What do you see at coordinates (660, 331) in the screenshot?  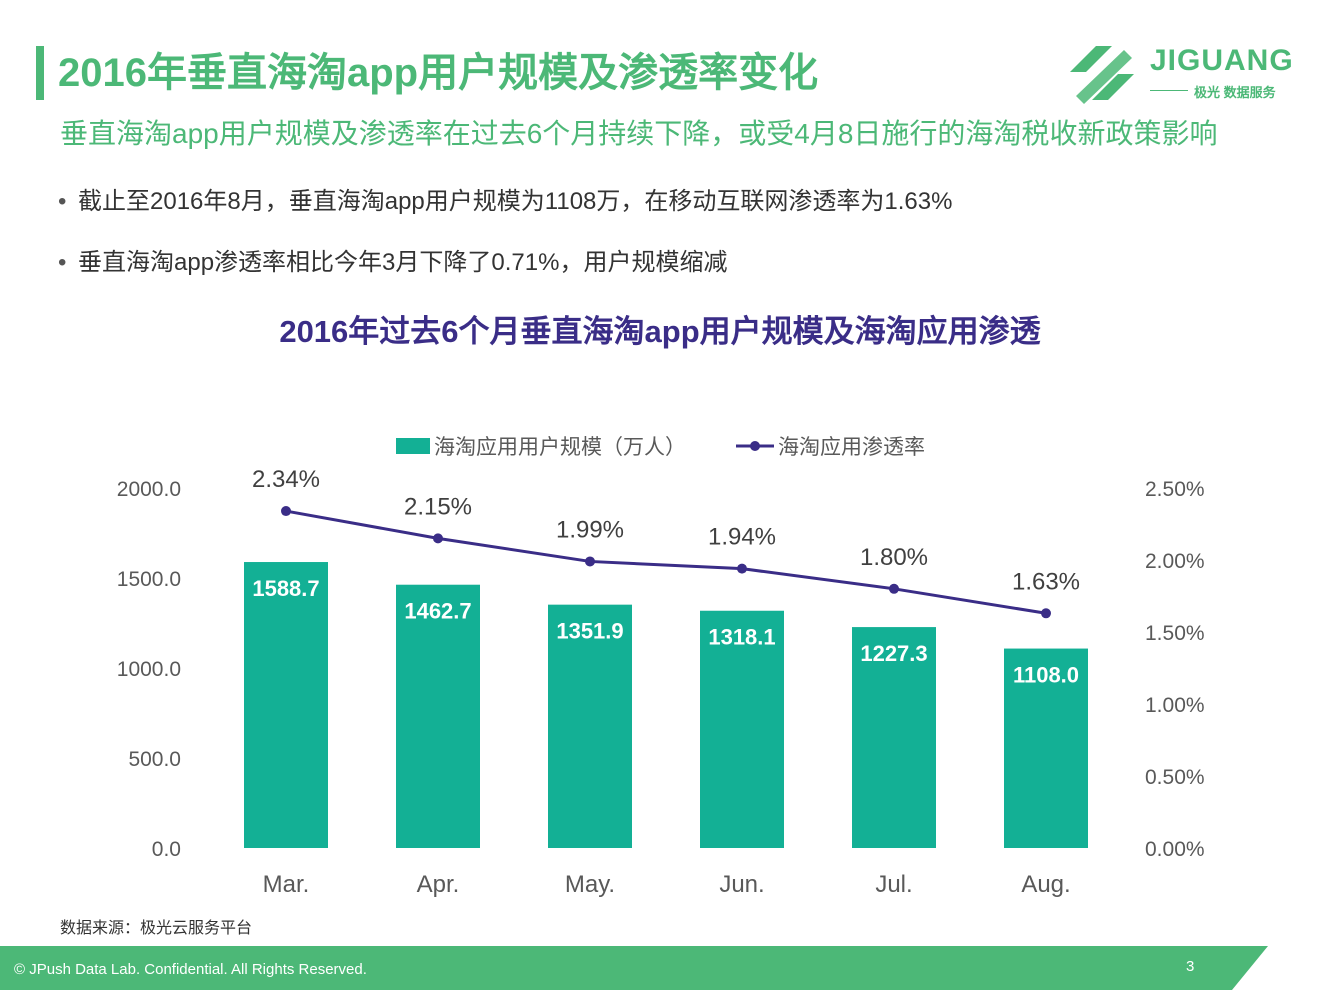 I see `chart-title: 2016年过去6个月垂直海淘app用户规模及海淘应用渗透` at bounding box center [660, 331].